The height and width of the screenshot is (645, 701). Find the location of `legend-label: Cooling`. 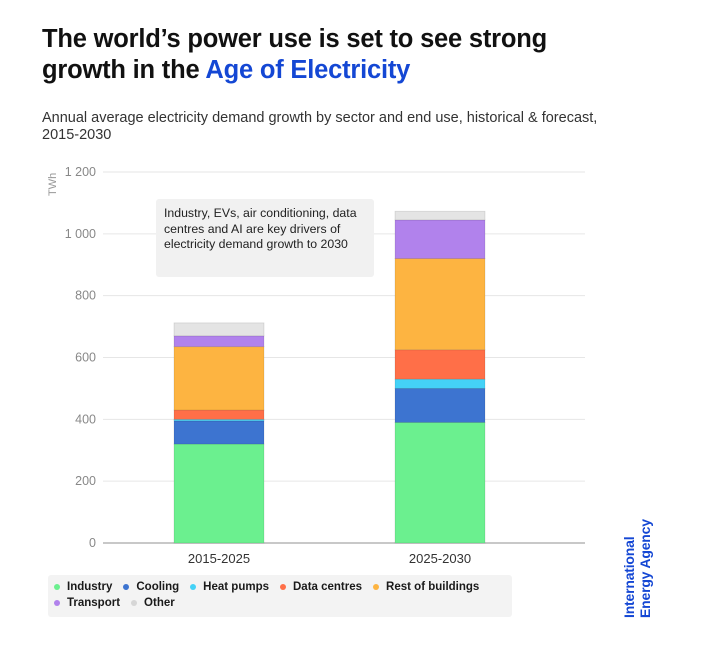

legend-label: Cooling is located at coordinates (158, 587).